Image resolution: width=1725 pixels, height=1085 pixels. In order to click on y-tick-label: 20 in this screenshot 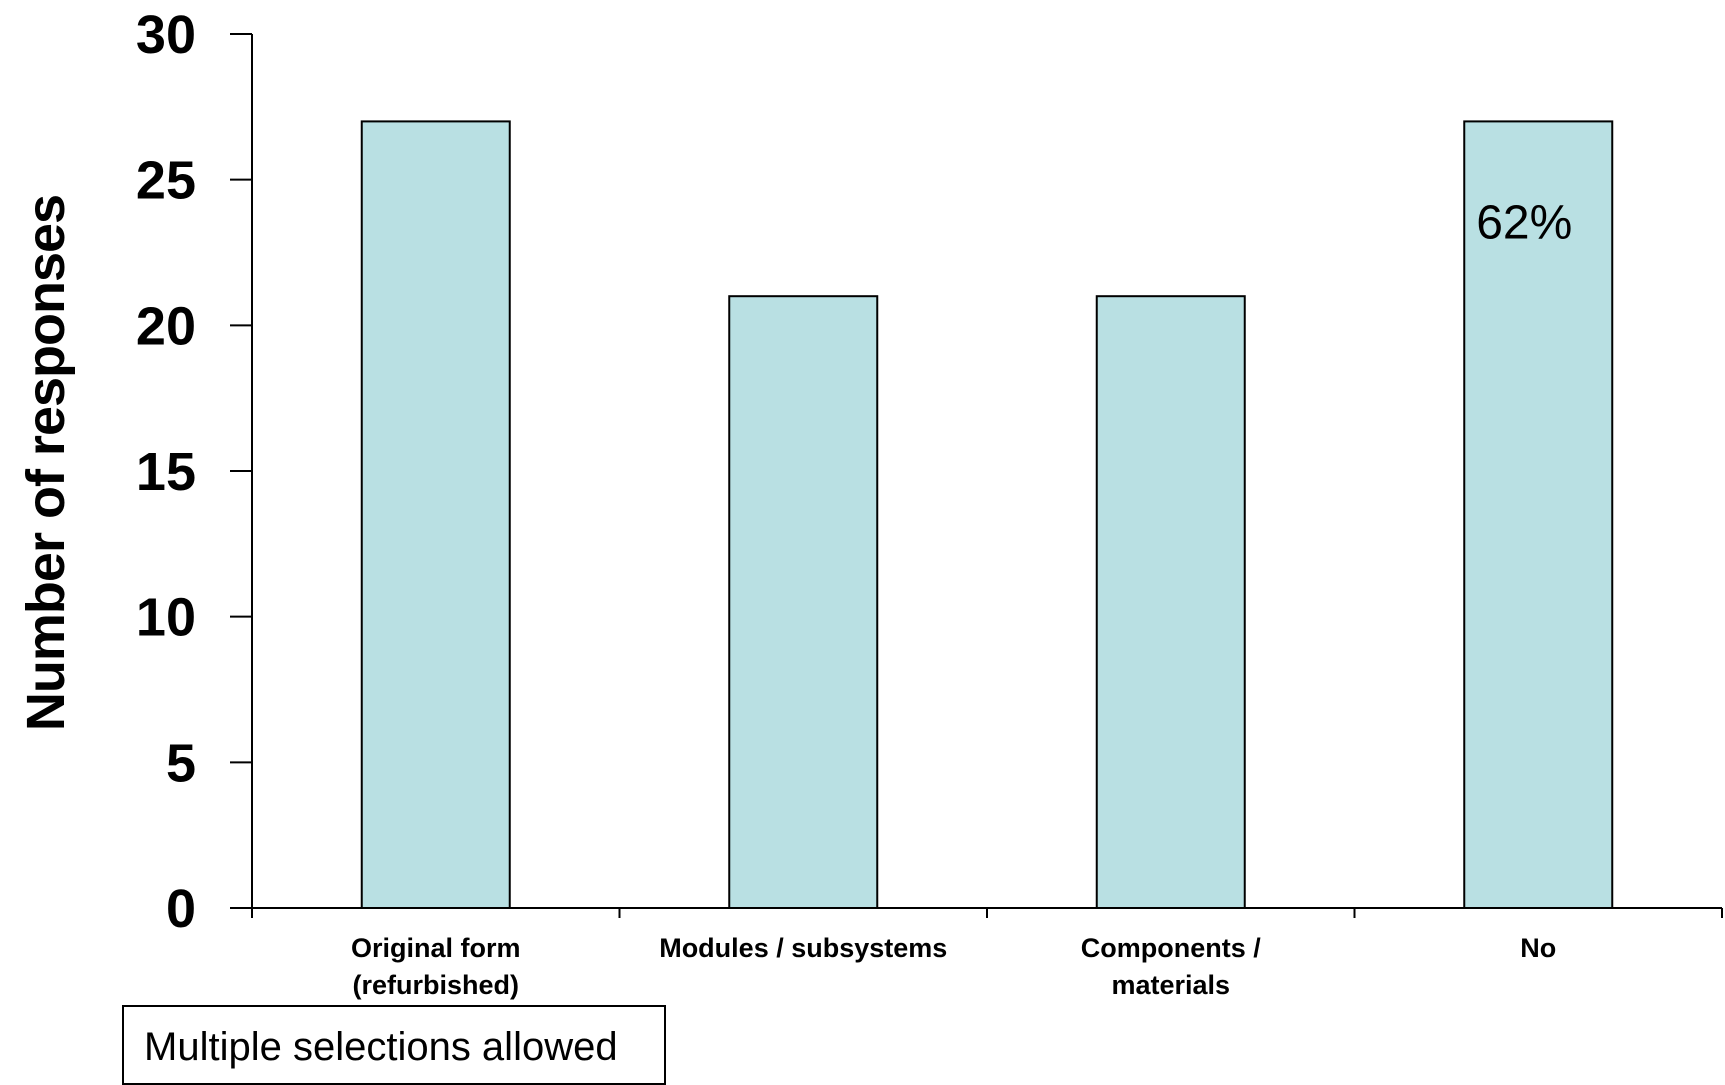, I will do `click(166, 326)`.